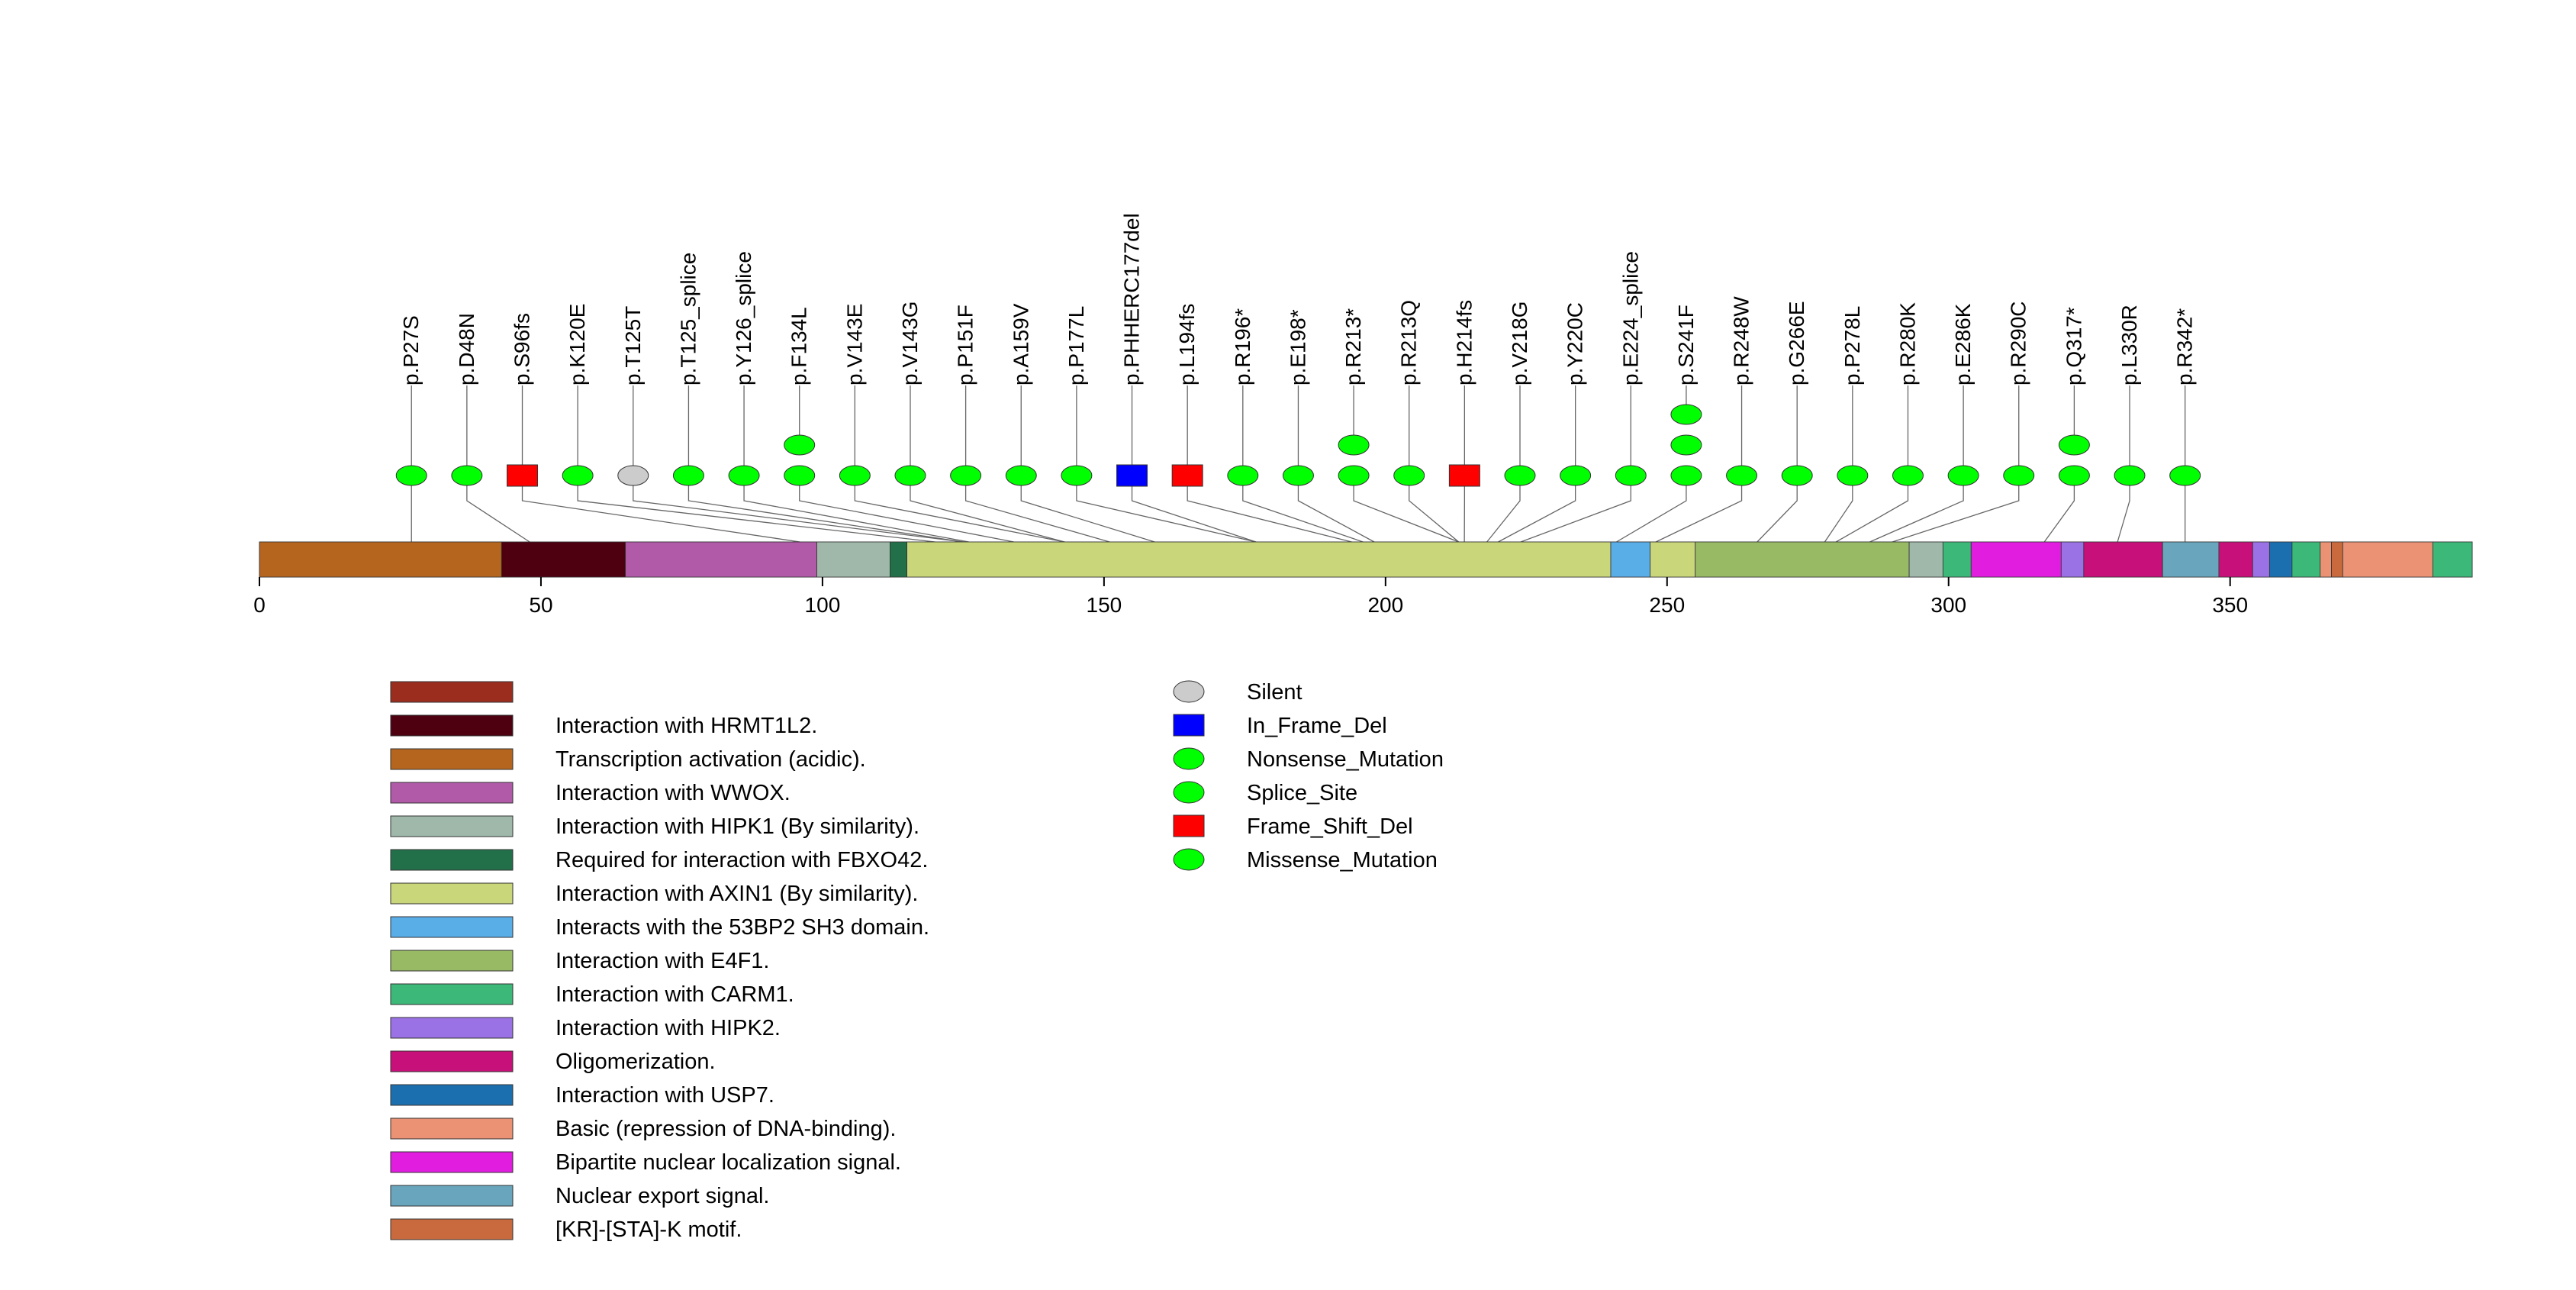 The height and width of the screenshot is (1290, 2576). Describe the element at coordinates (662, 1196) in the screenshot. I see `domain-legend-label-15: Nuclear export signal.` at that location.